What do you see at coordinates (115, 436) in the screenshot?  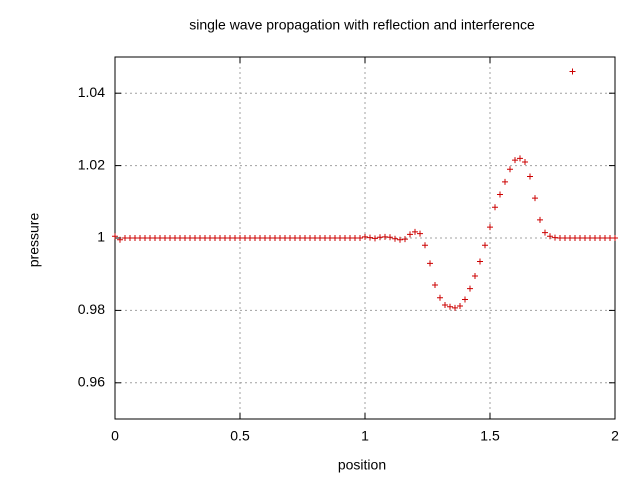 I see `x-tick-label: 0` at bounding box center [115, 436].